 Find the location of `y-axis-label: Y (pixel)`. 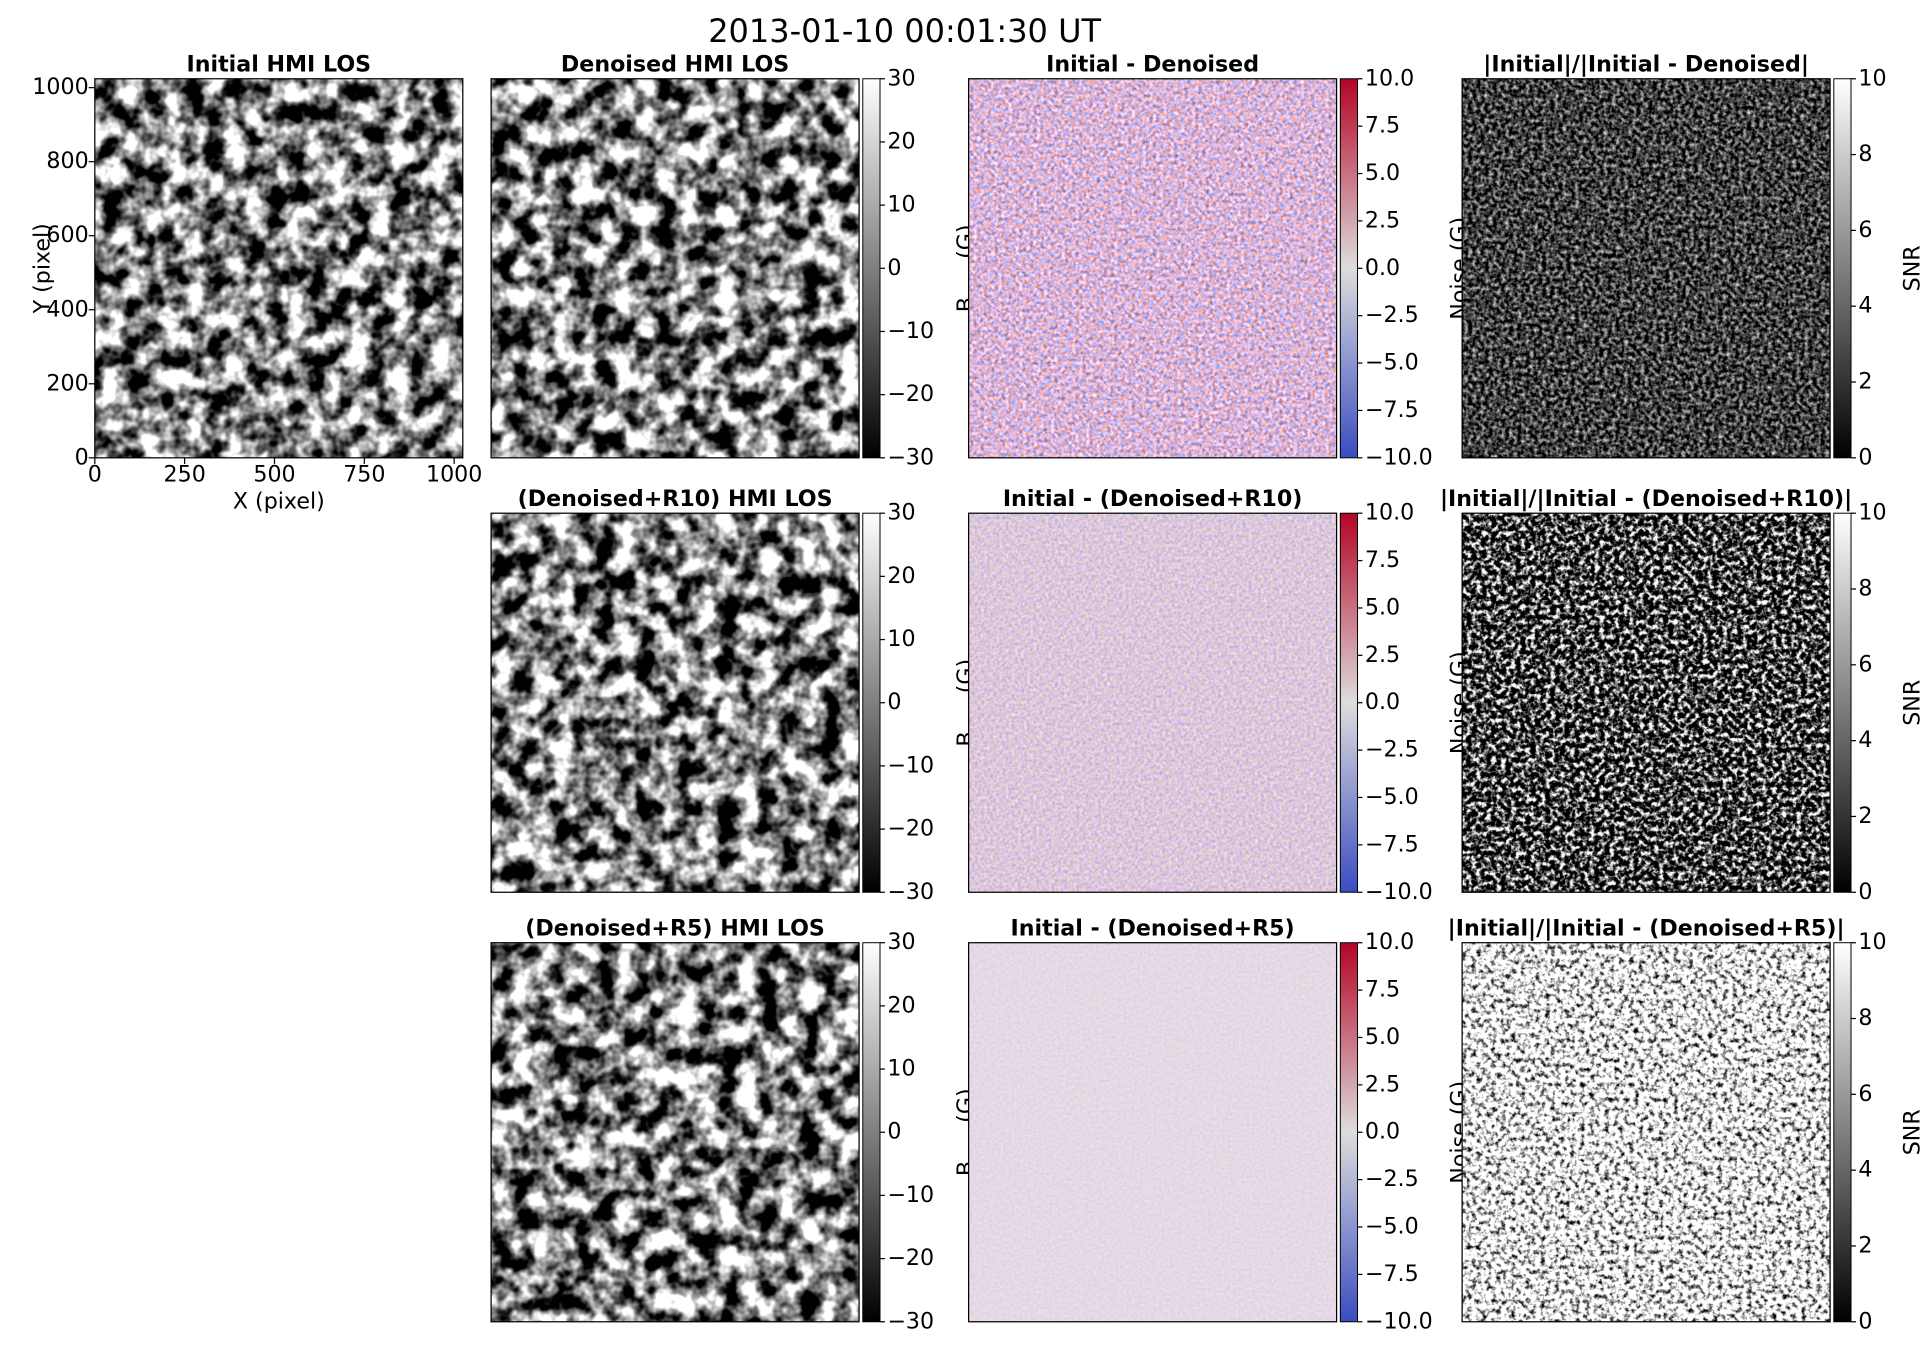

y-axis-label: Y (pixel) is located at coordinates (43, 268).